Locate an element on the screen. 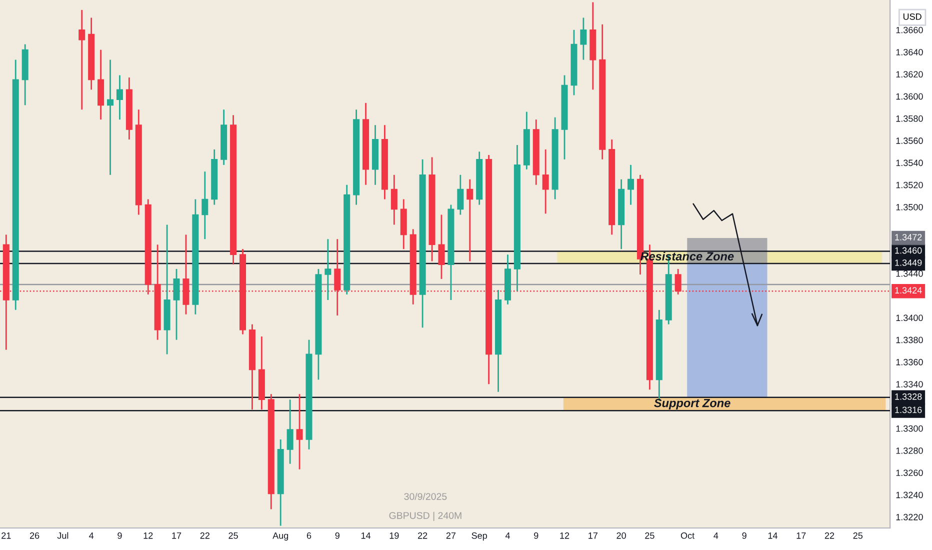  y-tick-label: 1.3540 is located at coordinates (909, 163).